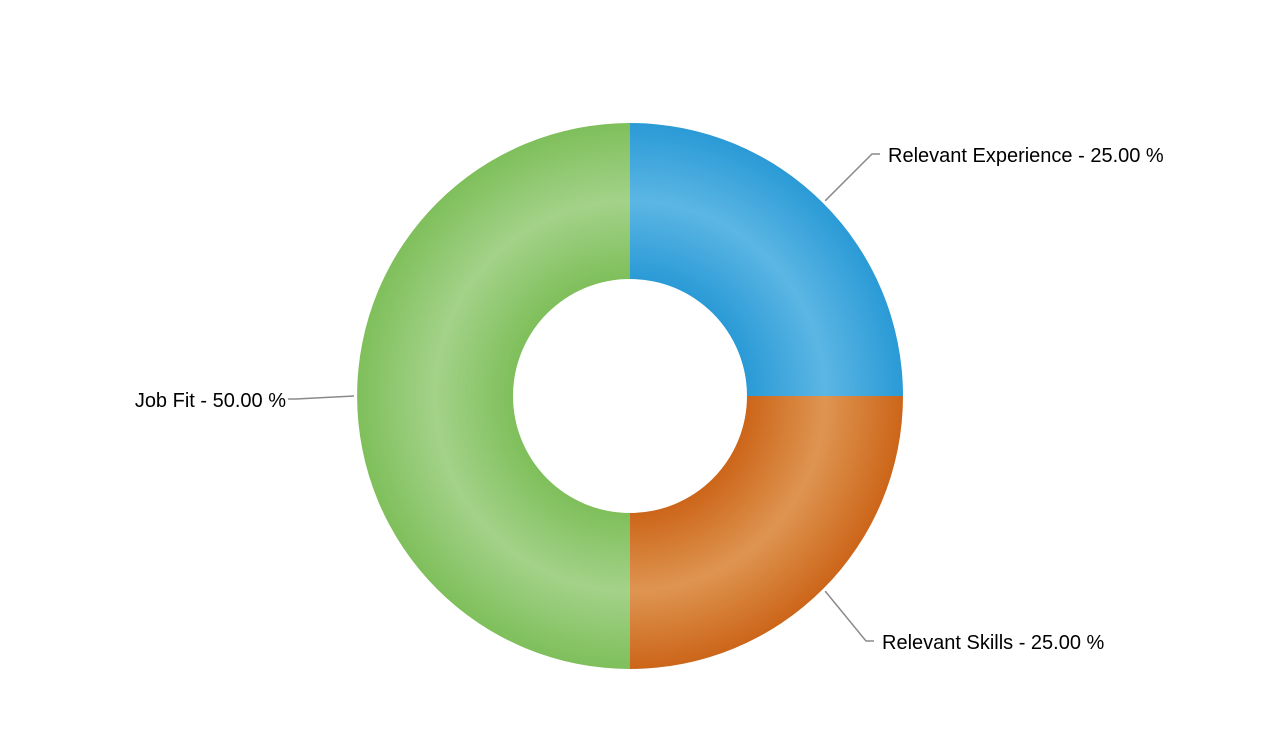 The width and height of the screenshot is (1264, 754). Describe the element at coordinates (766, 532) in the screenshot. I see `slice-relevant-skills` at that location.